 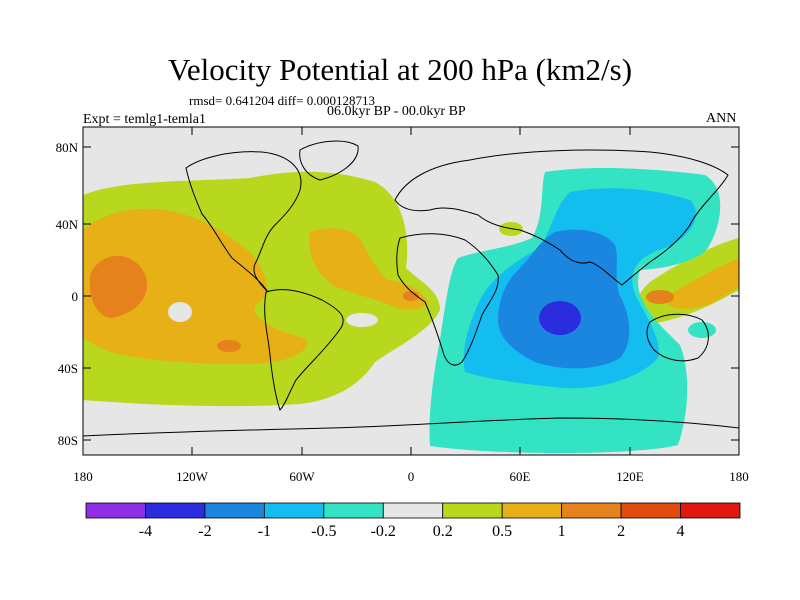 What do you see at coordinates (75, 296) in the screenshot?
I see `lat-tick-label: 0` at bounding box center [75, 296].